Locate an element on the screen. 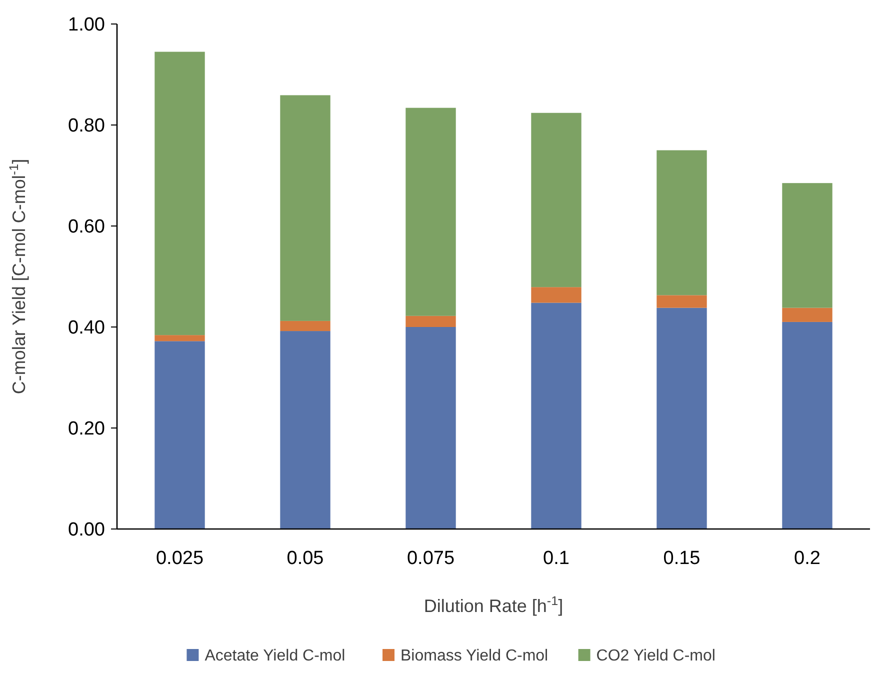 This screenshot has width=888, height=684. x-tick-label: 0.075 is located at coordinates (430, 558).